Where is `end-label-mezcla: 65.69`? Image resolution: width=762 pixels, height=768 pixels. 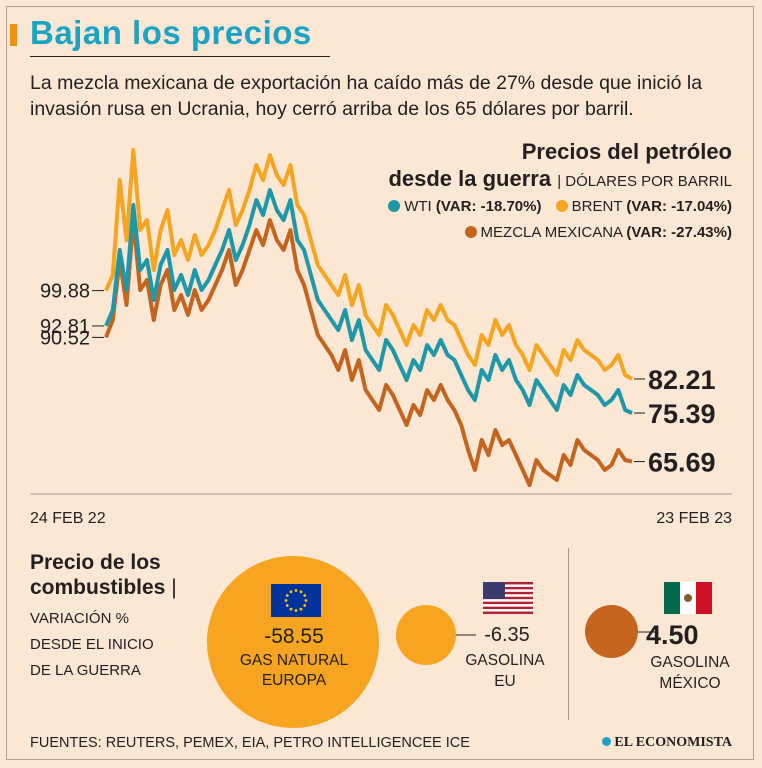 end-label-mezcla: 65.69 is located at coordinates (682, 463).